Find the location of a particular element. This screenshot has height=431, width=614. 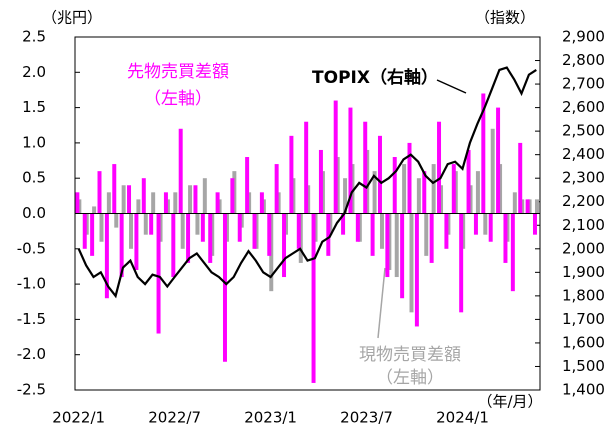

x-tick-label: 2023/1 is located at coordinates (270, 418).